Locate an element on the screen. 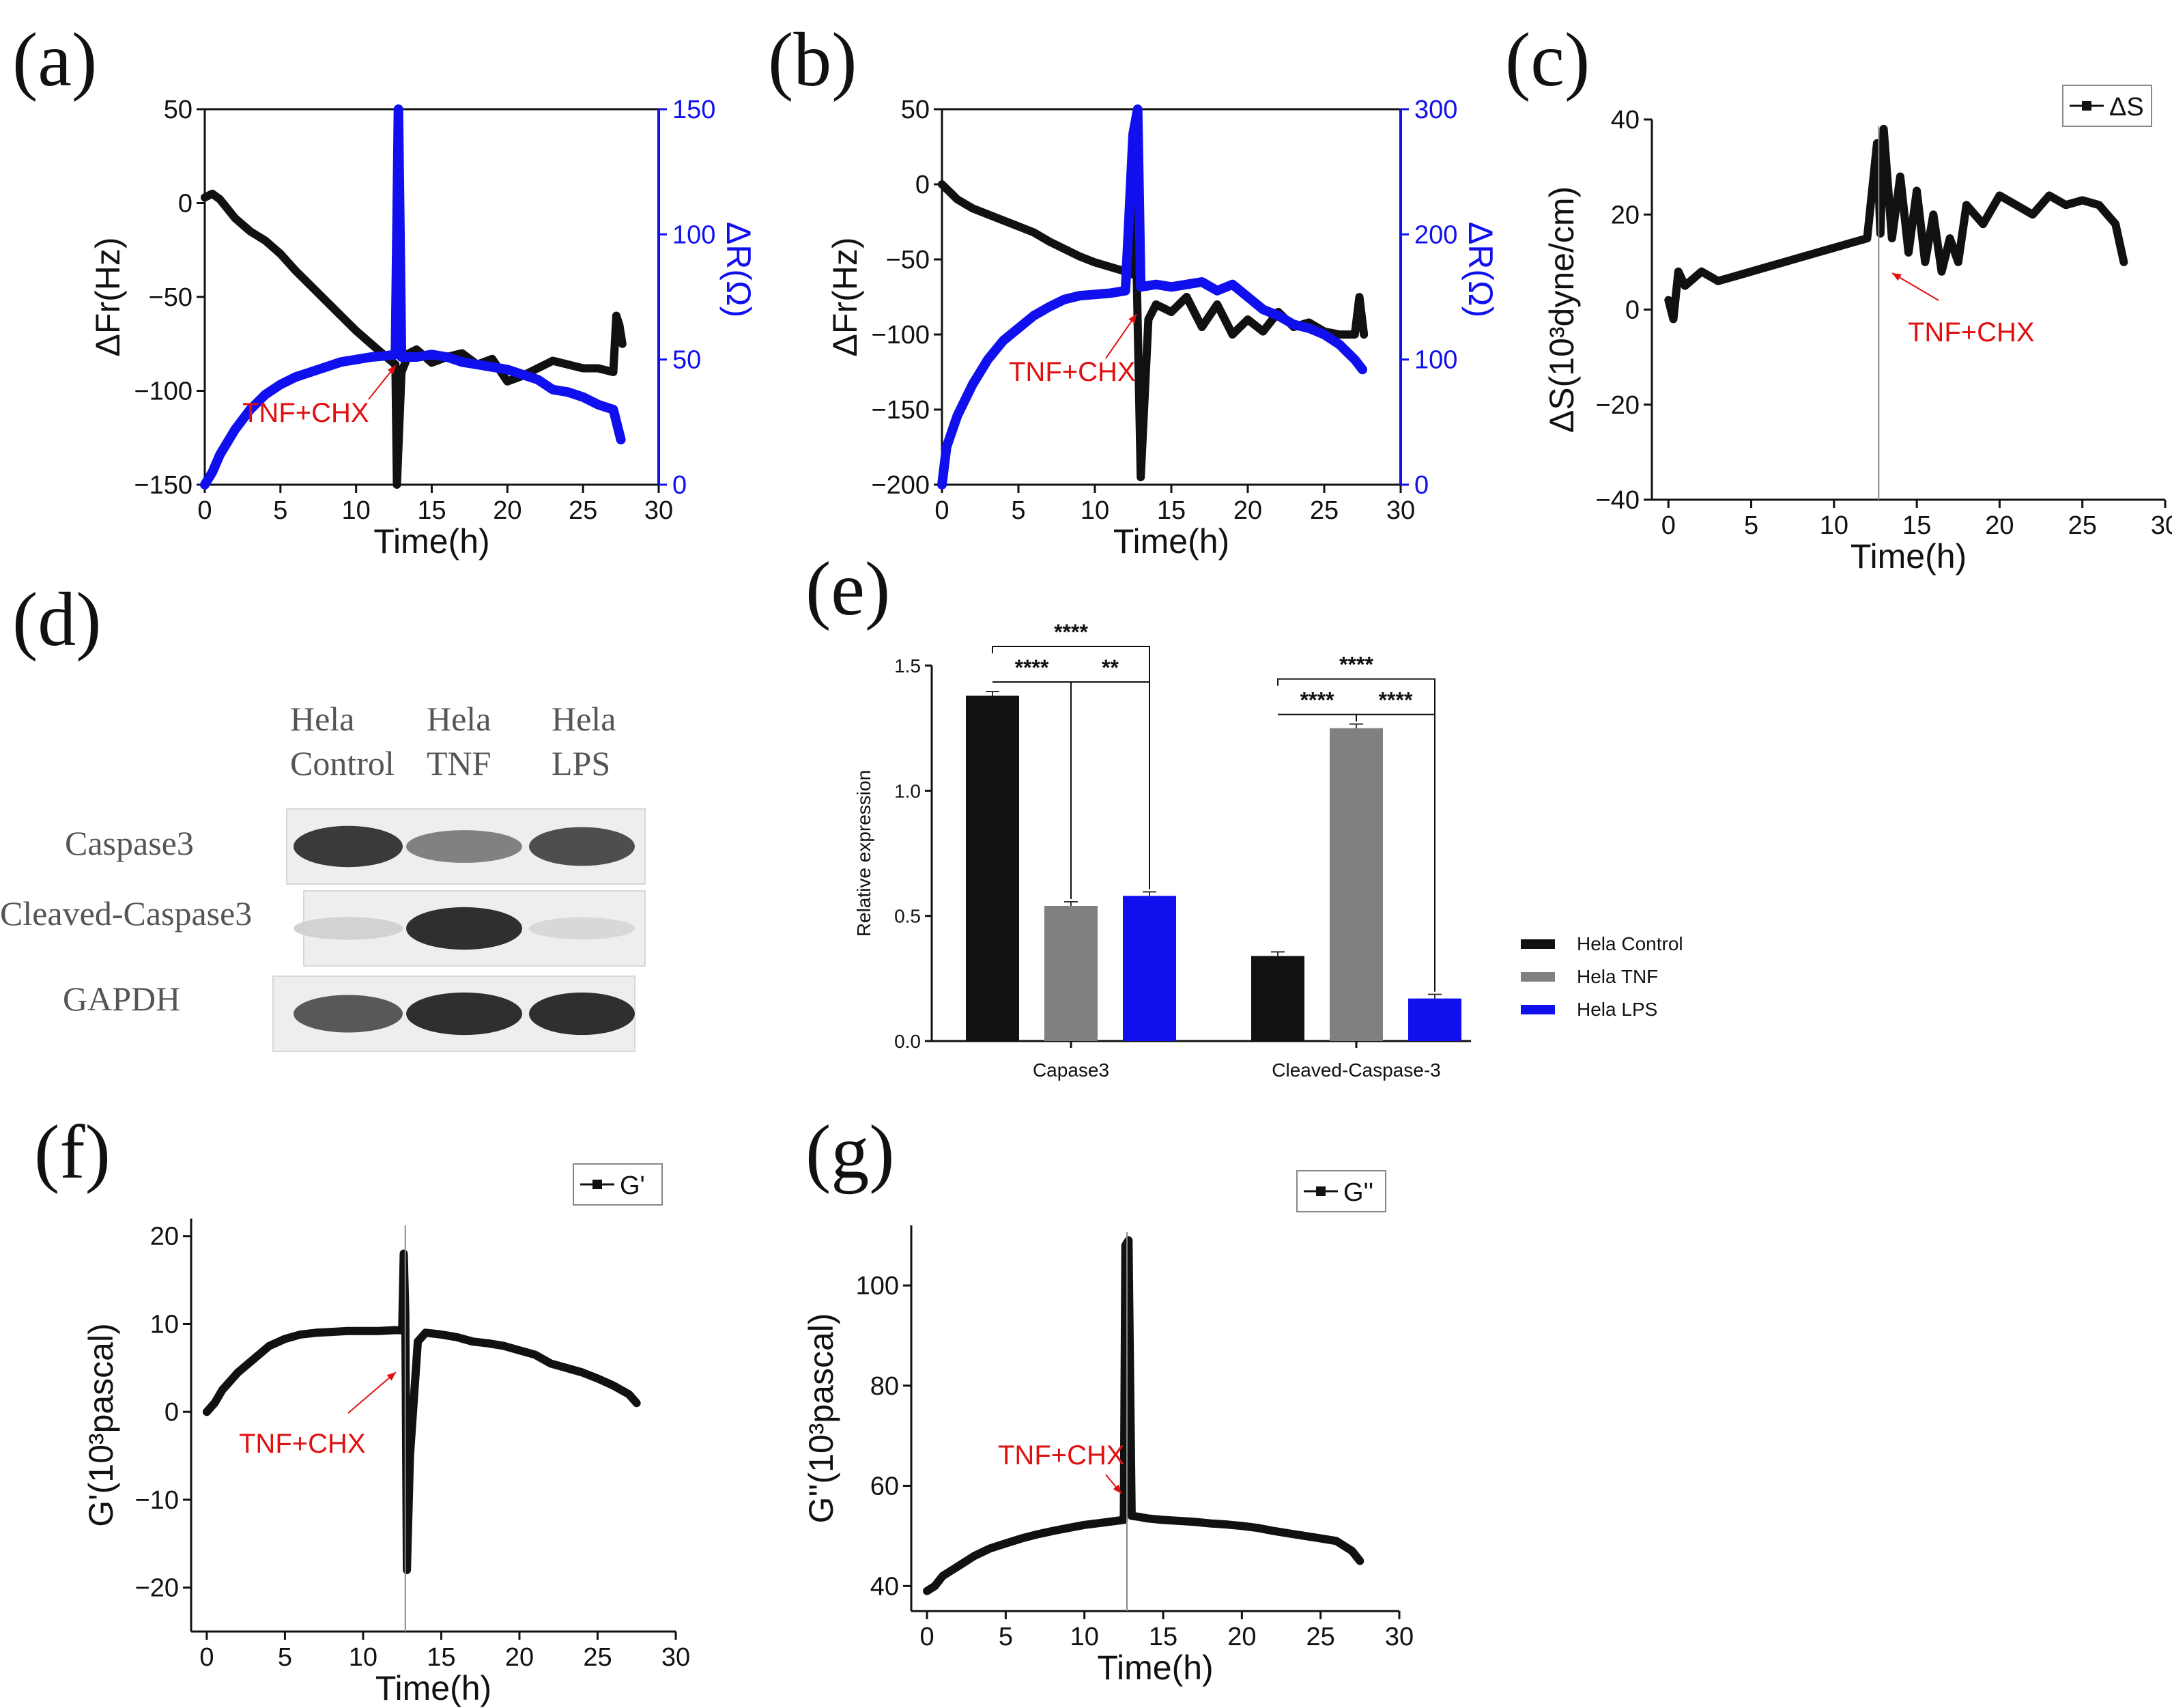 The image size is (2172, 1708). blot-lane-2-line2: LPS is located at coordinates (581, 763).